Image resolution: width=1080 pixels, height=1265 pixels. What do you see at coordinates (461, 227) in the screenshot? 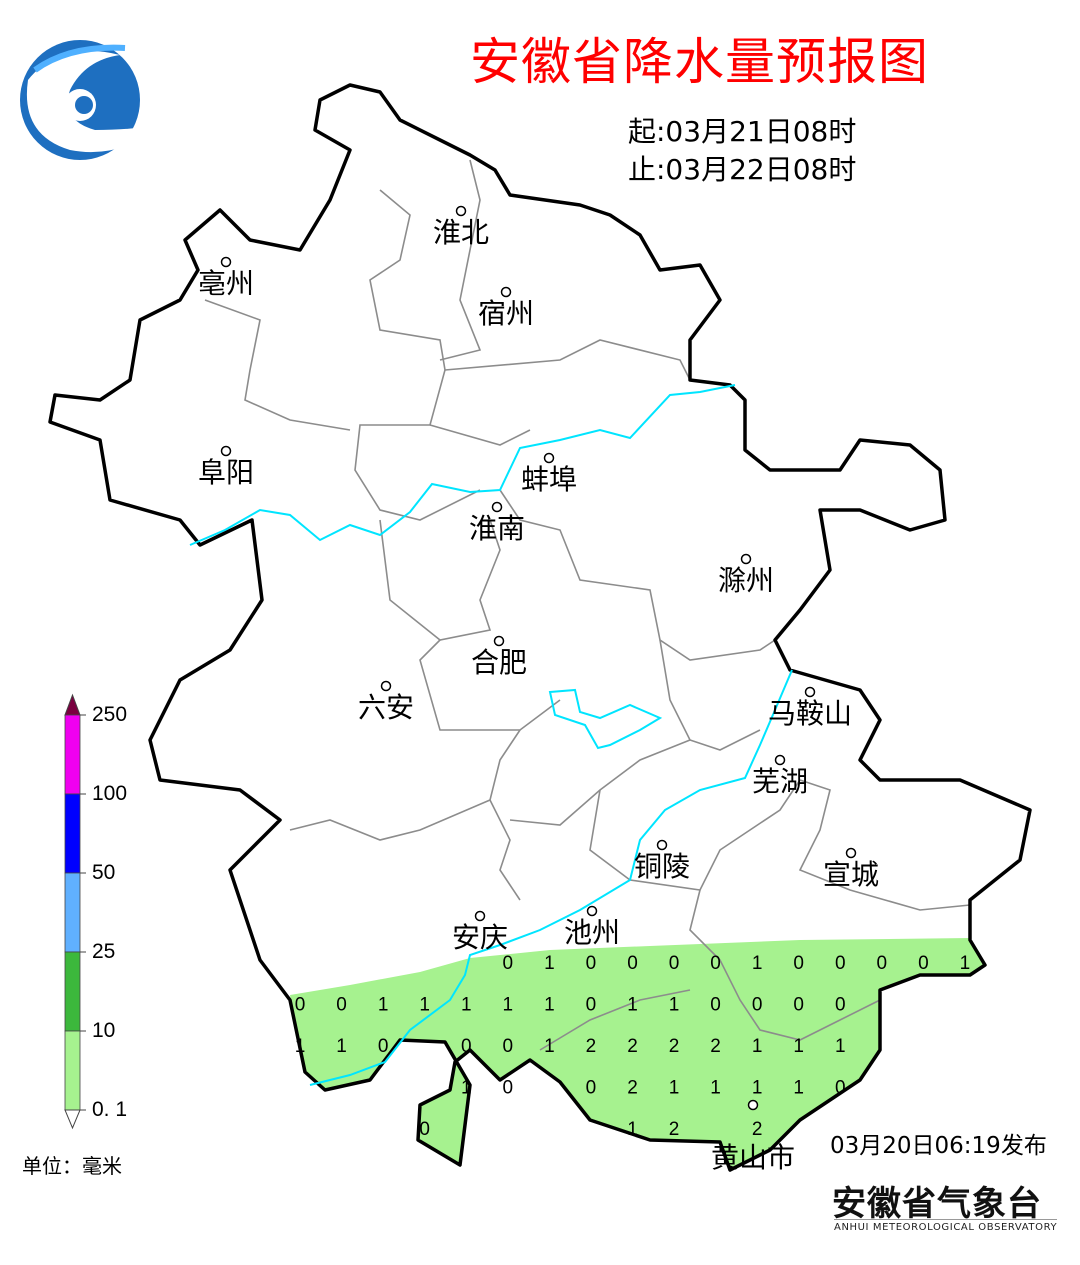
I see `city-淮北: 淮北` at bounding box center [461, 227].